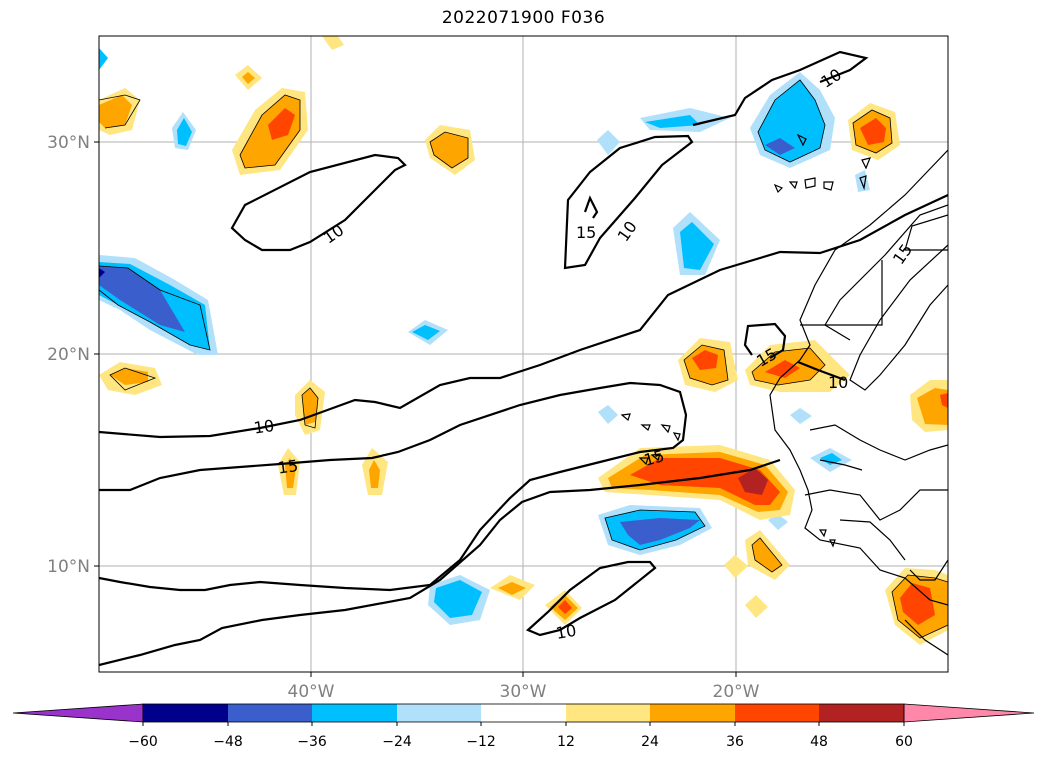 The height and width of the screenshot is (763, 1047). What do you see at coordinates (736, 692) in the screenshot?
I see `lon-label-20w: 20°W` at bounding box center [736, 692].